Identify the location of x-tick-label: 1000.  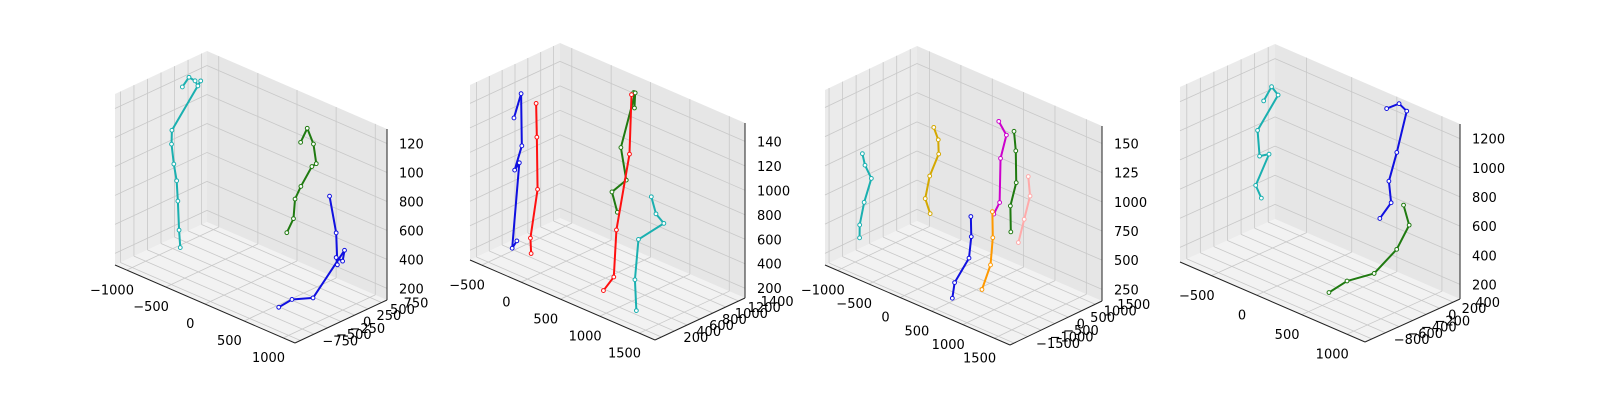
(268, 358).